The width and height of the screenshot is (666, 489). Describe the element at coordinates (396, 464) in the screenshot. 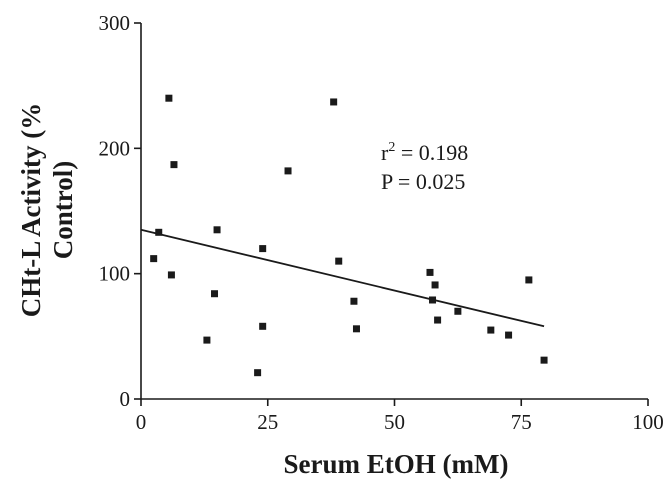

I see `x-axis-title: Serum EtOH (mM)` at that location.